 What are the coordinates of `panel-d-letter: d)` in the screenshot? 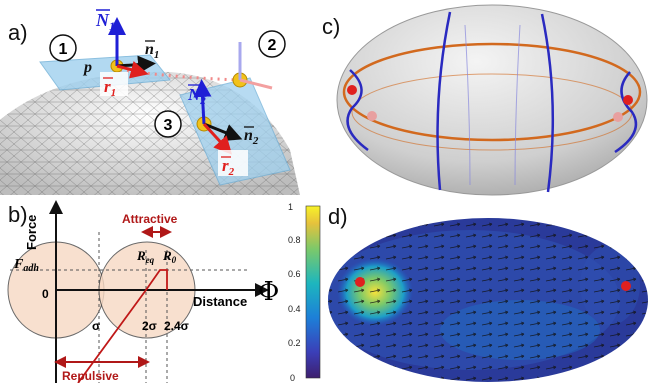 It's located at (338, 216).